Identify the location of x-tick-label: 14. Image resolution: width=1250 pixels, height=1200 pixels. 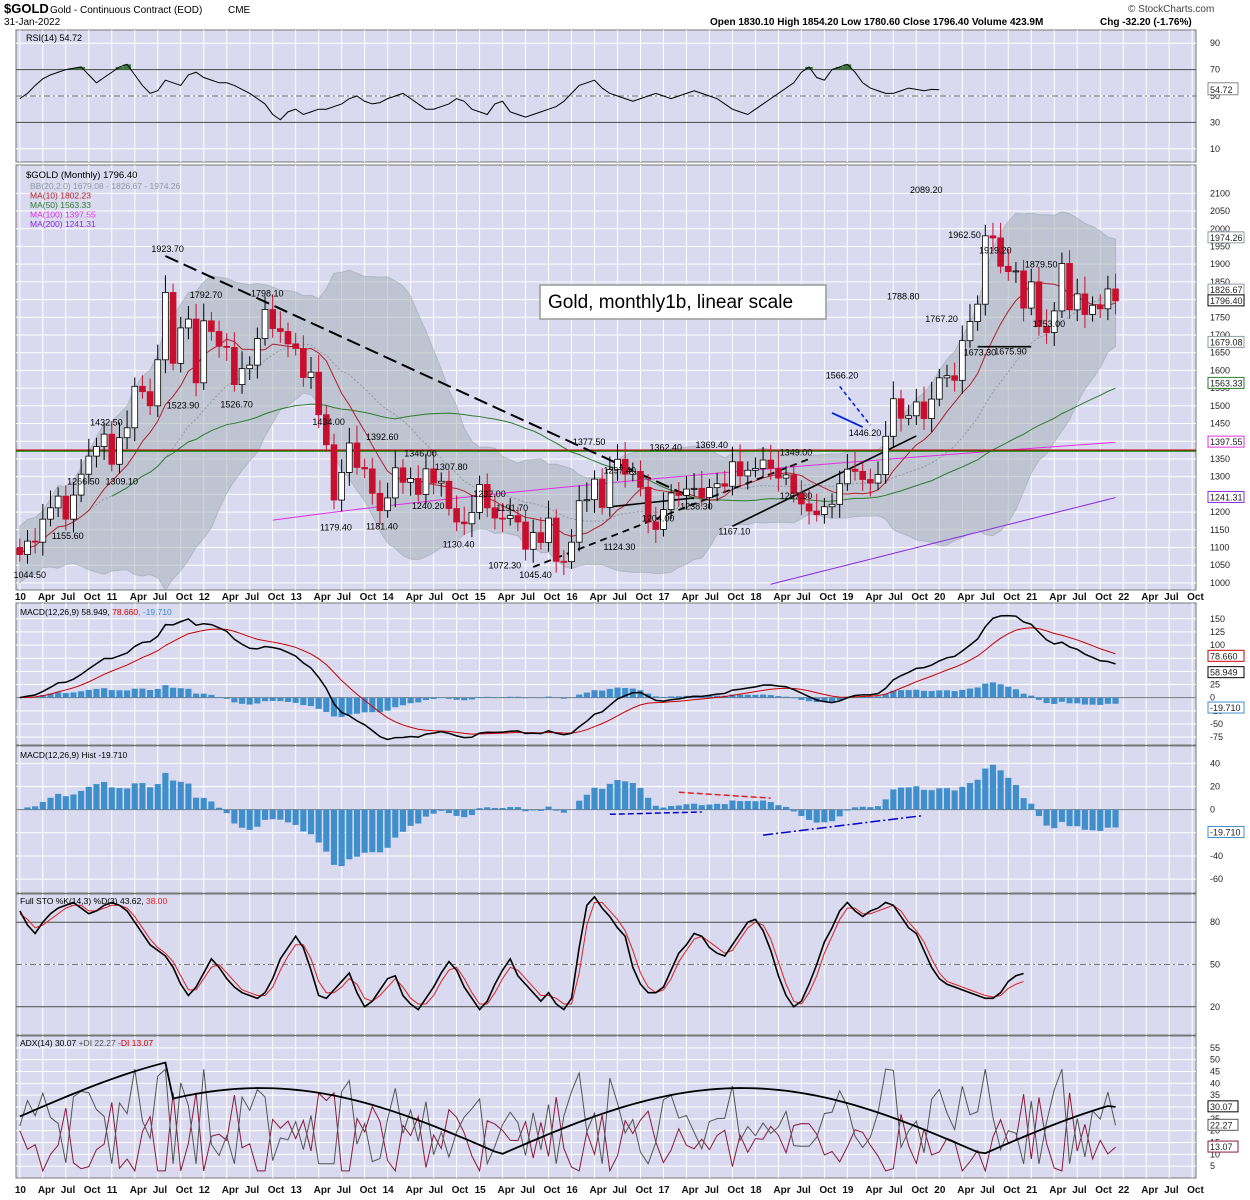
(389, 1190).